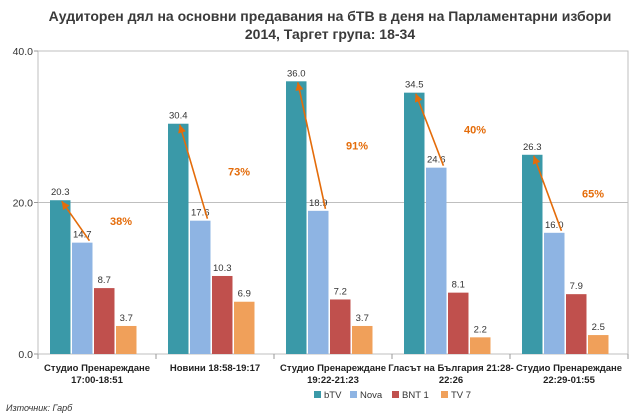 The image size is (640, 417). Describe the element at coordinates (296, 73) in the screenshot. I see `data-label: 36.0` at that location.